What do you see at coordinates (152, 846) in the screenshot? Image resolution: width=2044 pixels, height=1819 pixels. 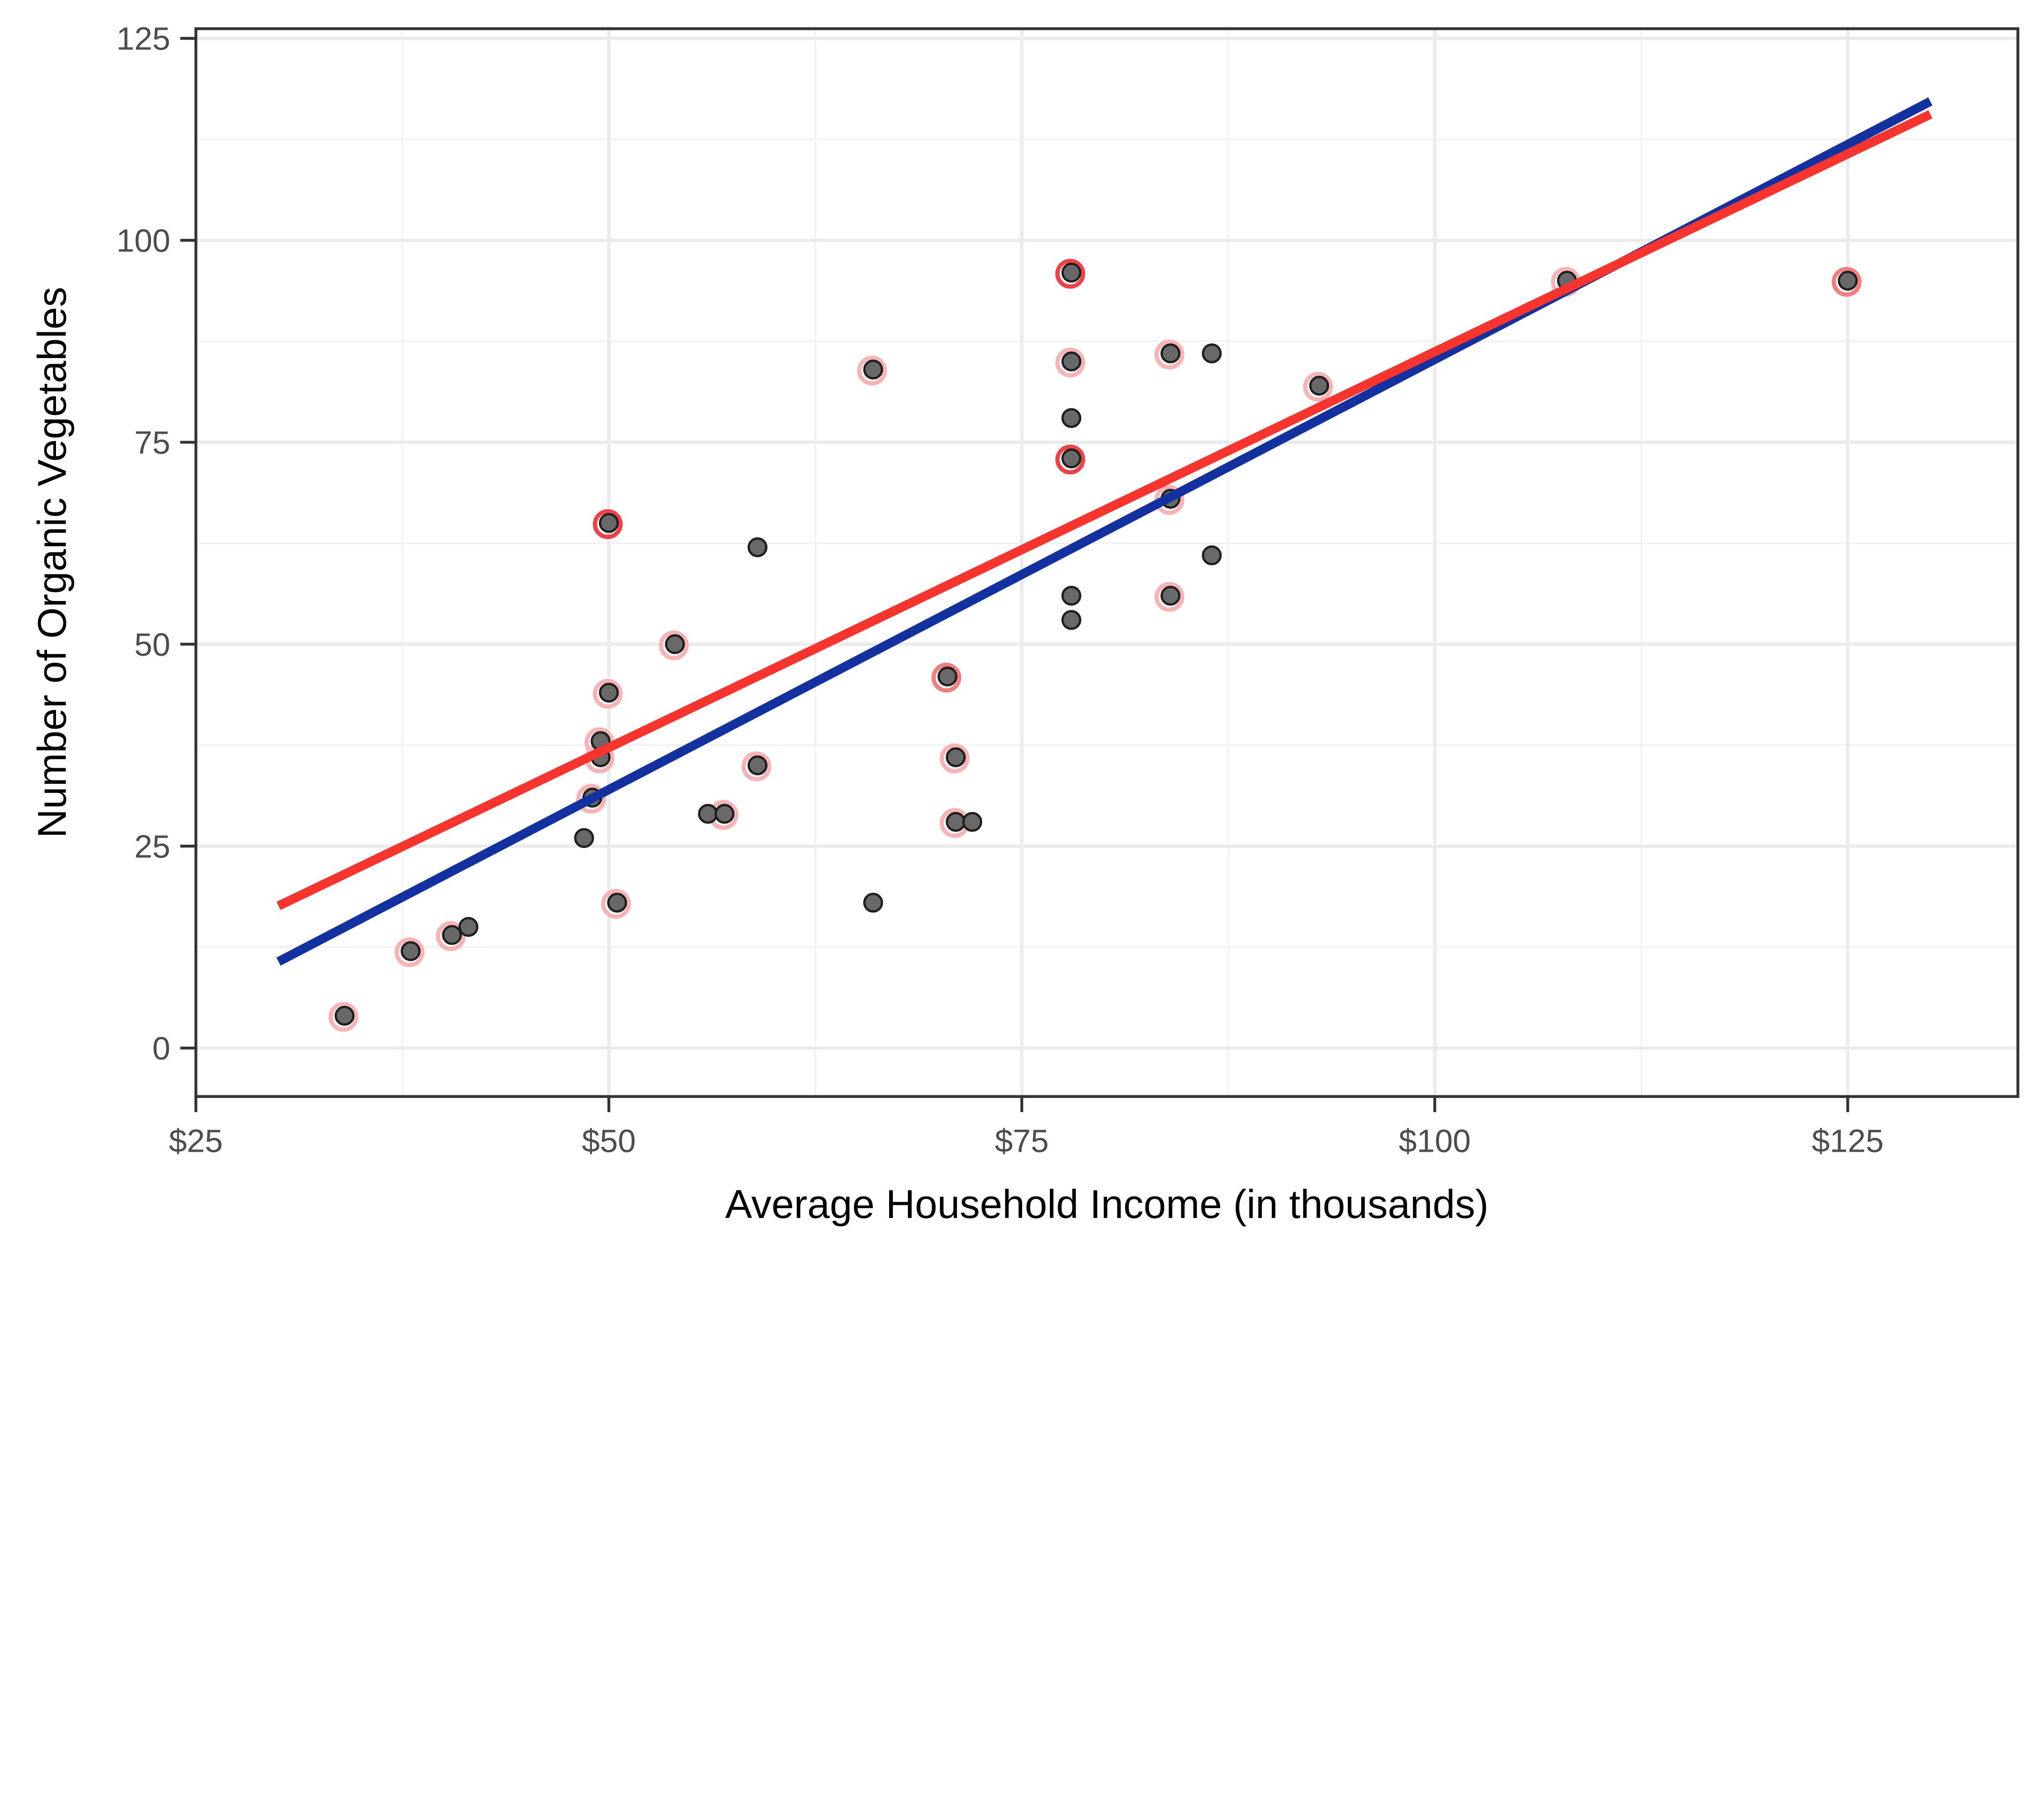 I see `y-tick-label: 25` at bounding box center [152, 846].